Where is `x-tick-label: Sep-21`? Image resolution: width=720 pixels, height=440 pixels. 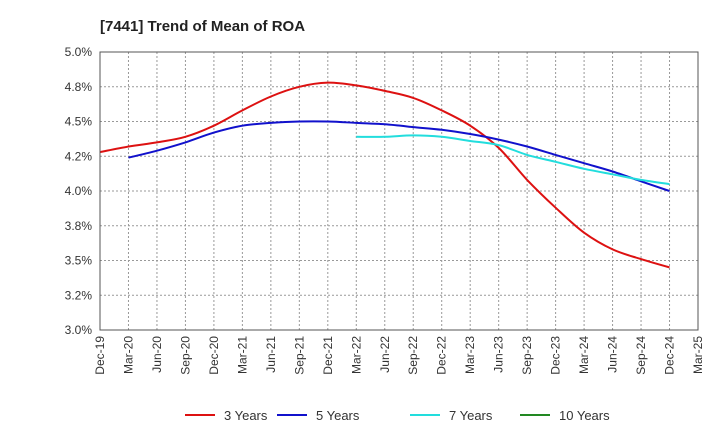
x-tick-label: Sep-21 is located at coordinates (299, 355).